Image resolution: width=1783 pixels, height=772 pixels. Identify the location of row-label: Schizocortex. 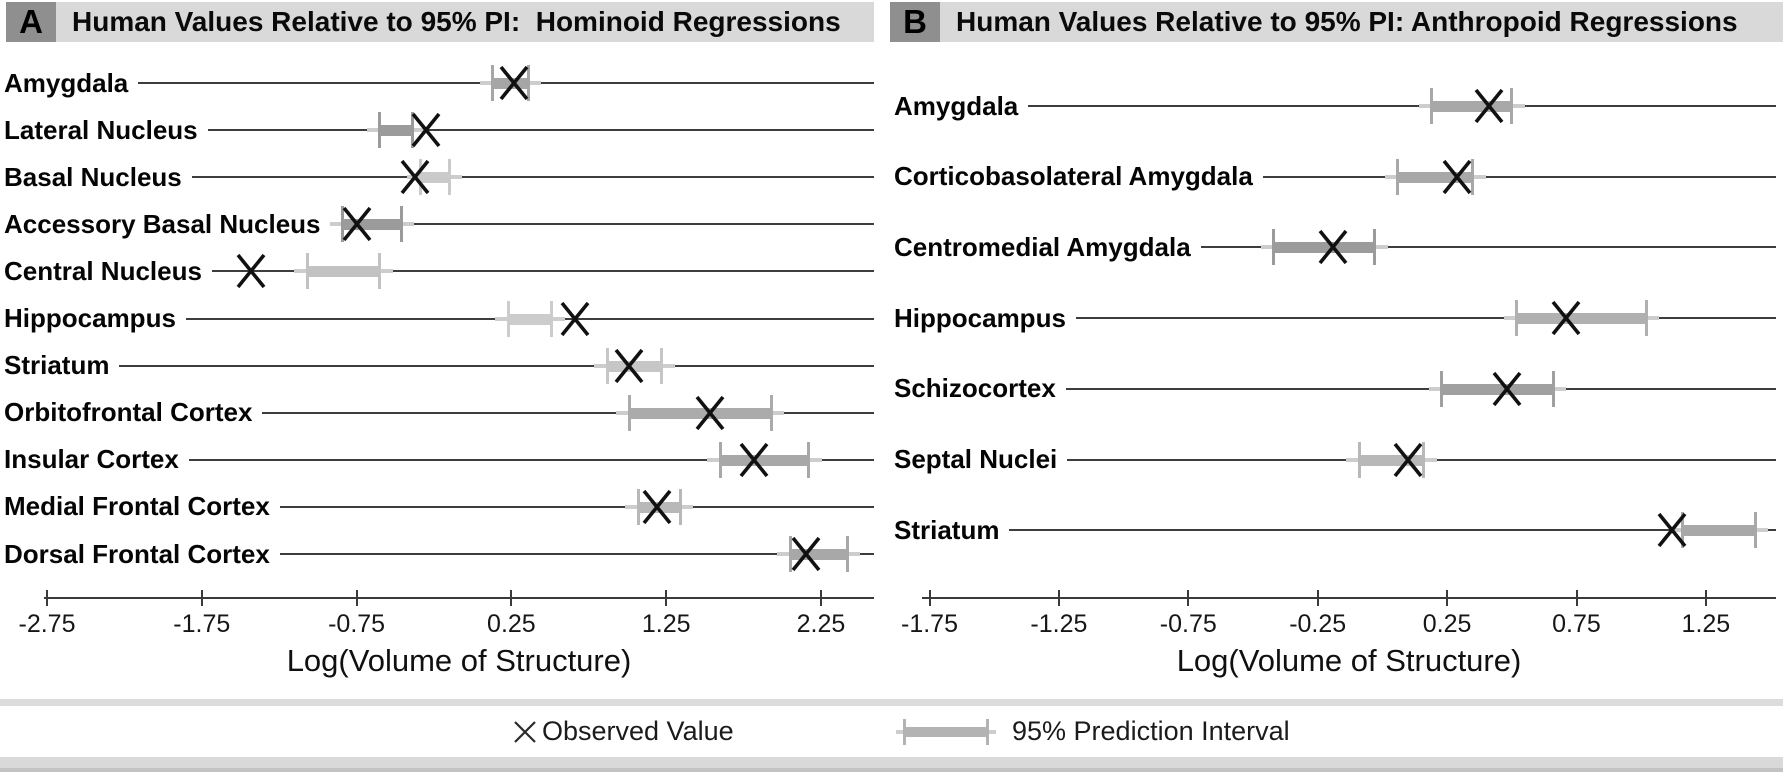
(975, 388).